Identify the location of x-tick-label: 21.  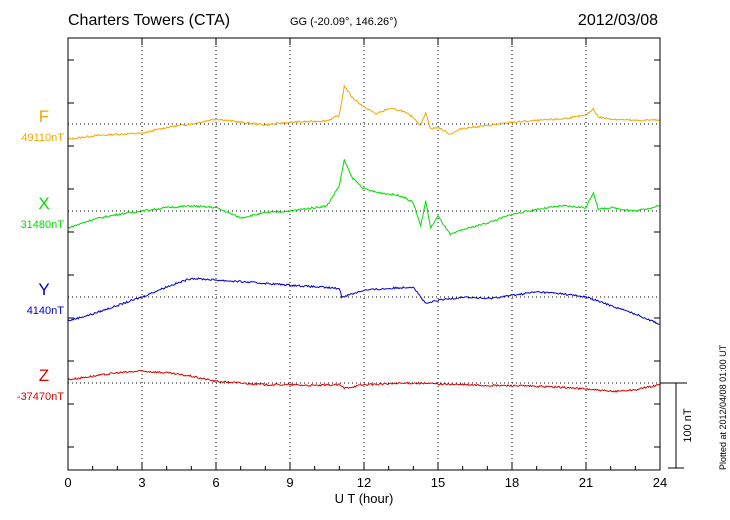
(586, 482).